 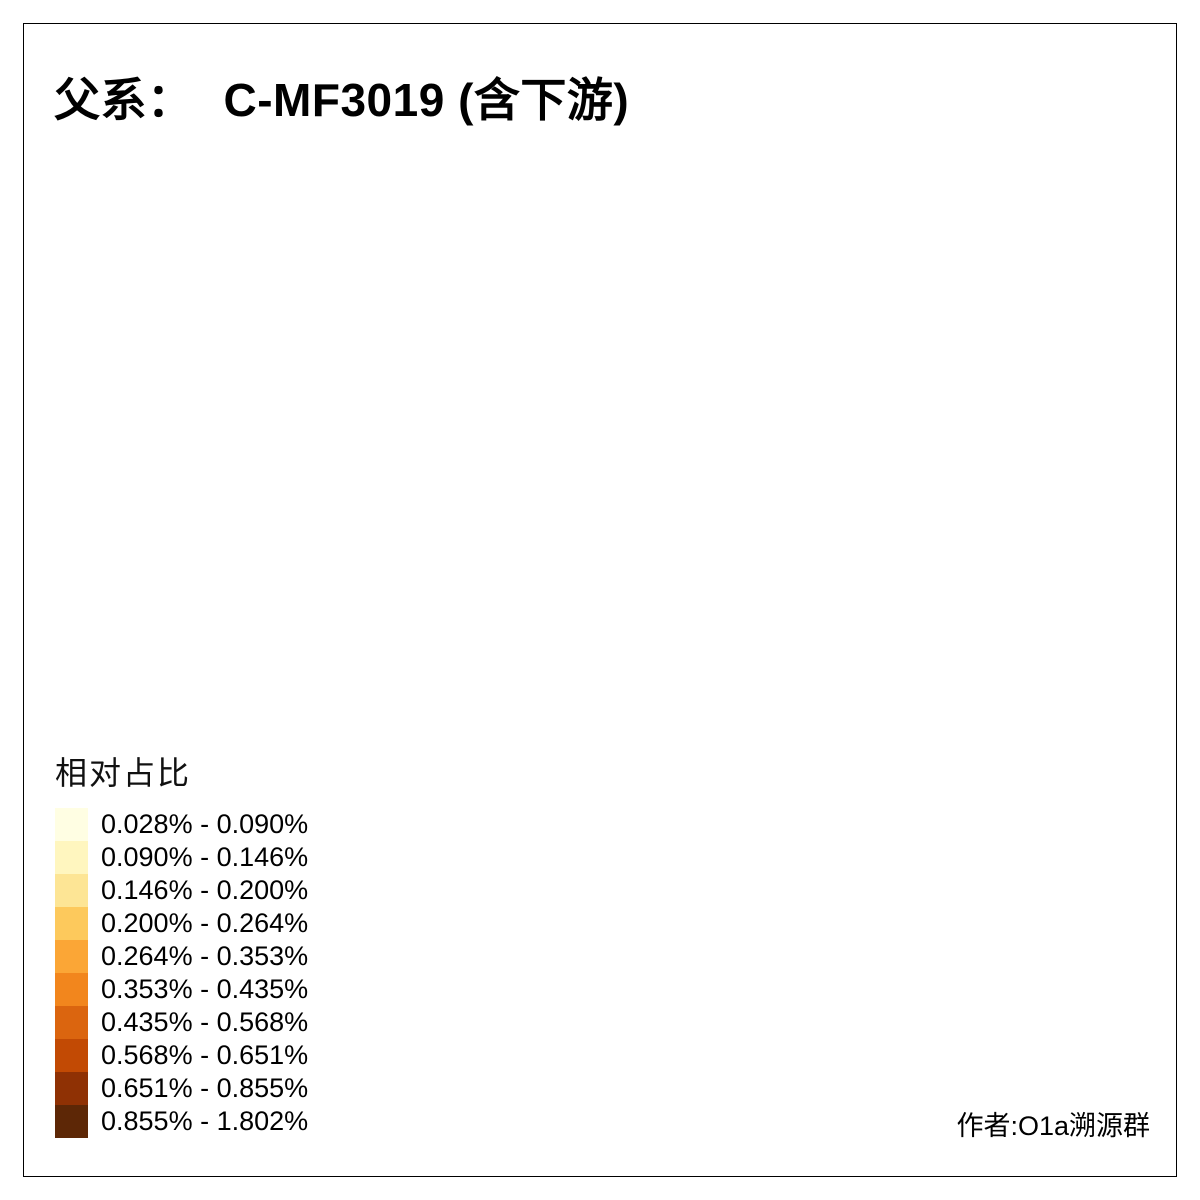 I want to click on legend-label: 0.651% - 0.855%, so click(x=205, y=1088).